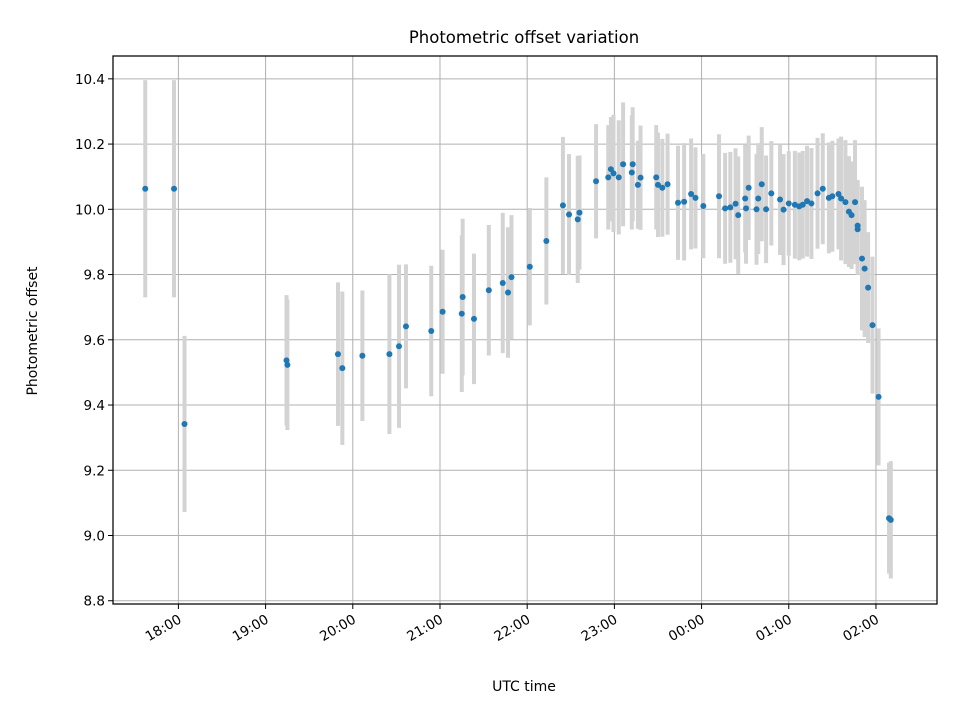  What do you see at coordinates (425, 628) in the screenshot?
I see `x-tick-label: 21:00` at bounding box center [425, 628].